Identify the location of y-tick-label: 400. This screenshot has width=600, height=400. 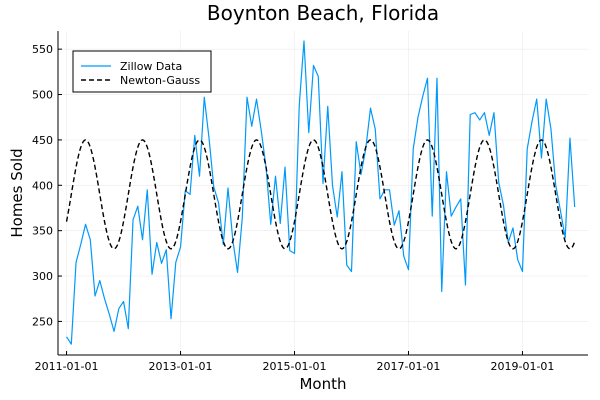
(42, 185).